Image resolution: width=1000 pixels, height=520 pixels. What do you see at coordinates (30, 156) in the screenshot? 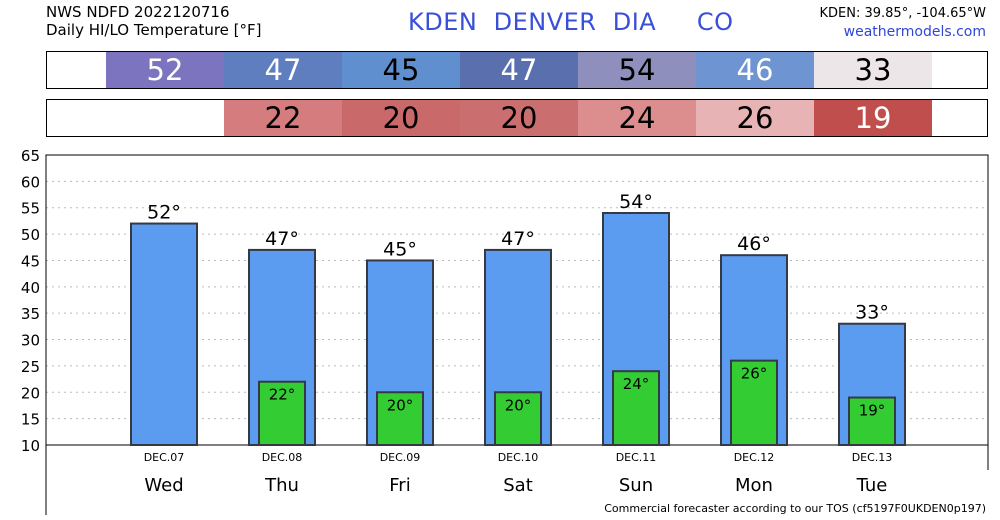
I see `y-tick-label: 65` at bounding box center [30, 156].